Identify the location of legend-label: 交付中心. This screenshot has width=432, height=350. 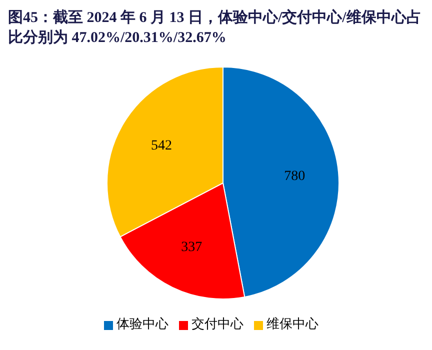
(218, 323).